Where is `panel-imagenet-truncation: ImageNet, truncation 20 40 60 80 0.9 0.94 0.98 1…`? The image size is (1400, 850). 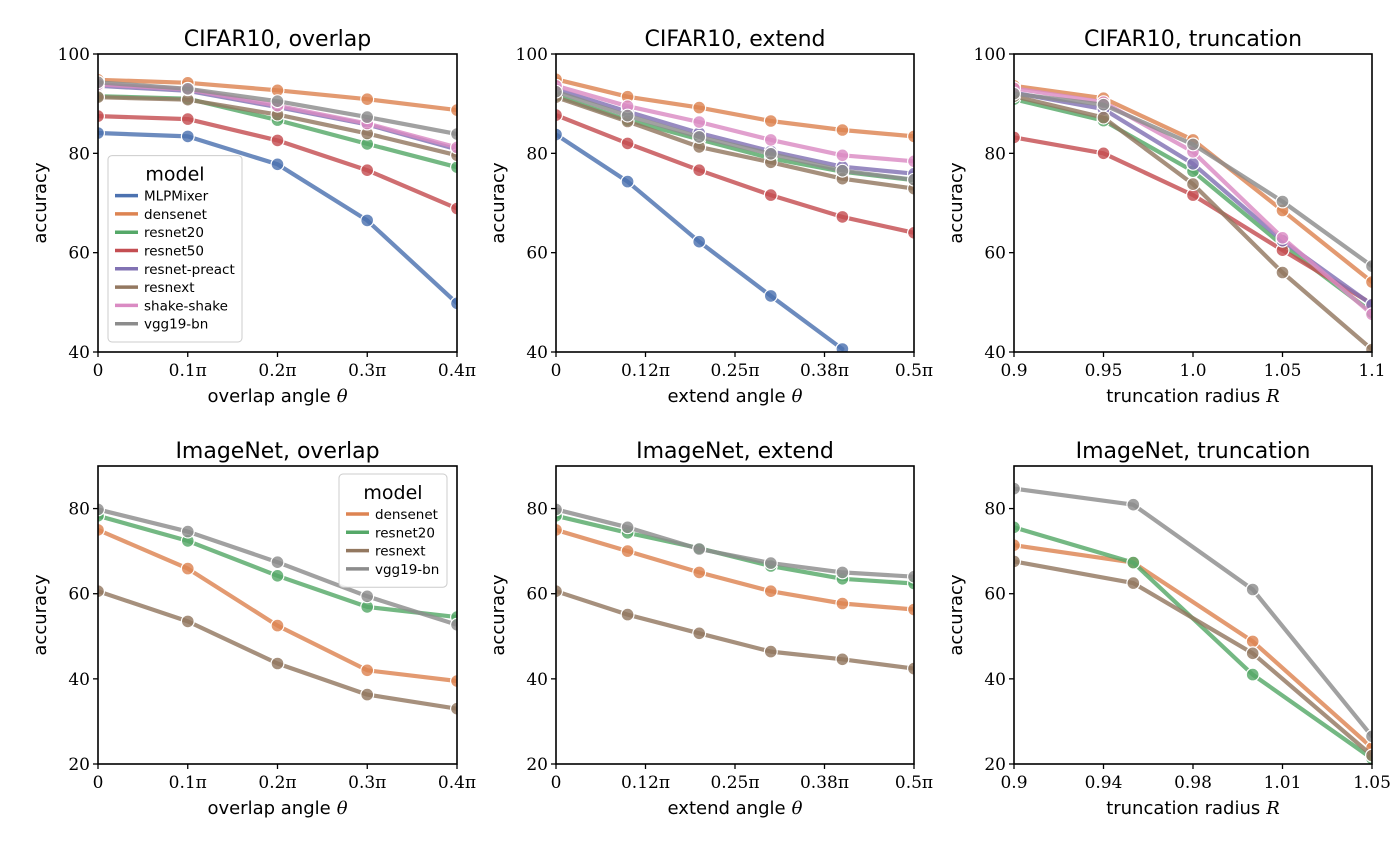 panel-imagenet-truncation: ImageNet, truncation 20 40 60 80 0.9 0.94 0.98 1… is located at coordinates (1168, 629).